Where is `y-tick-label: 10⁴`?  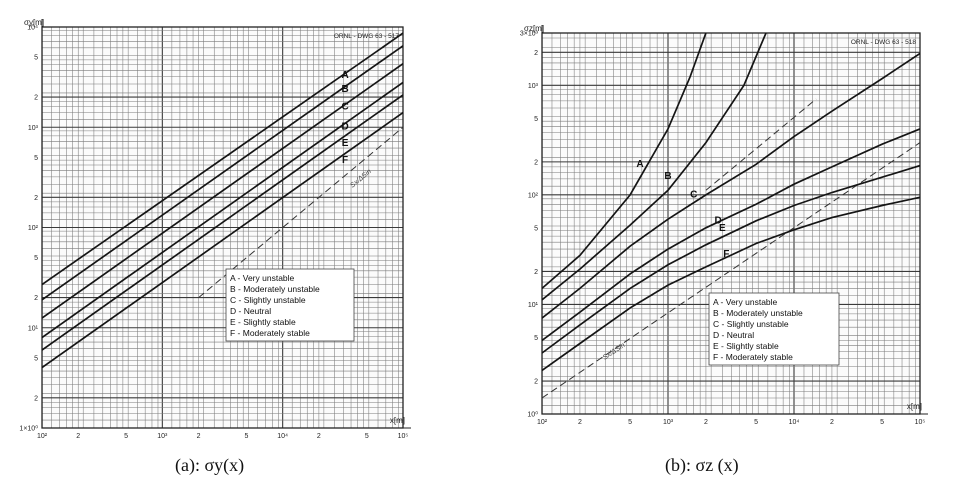
y-tick-label: 10⁴ is located at coordinates (32, 28).